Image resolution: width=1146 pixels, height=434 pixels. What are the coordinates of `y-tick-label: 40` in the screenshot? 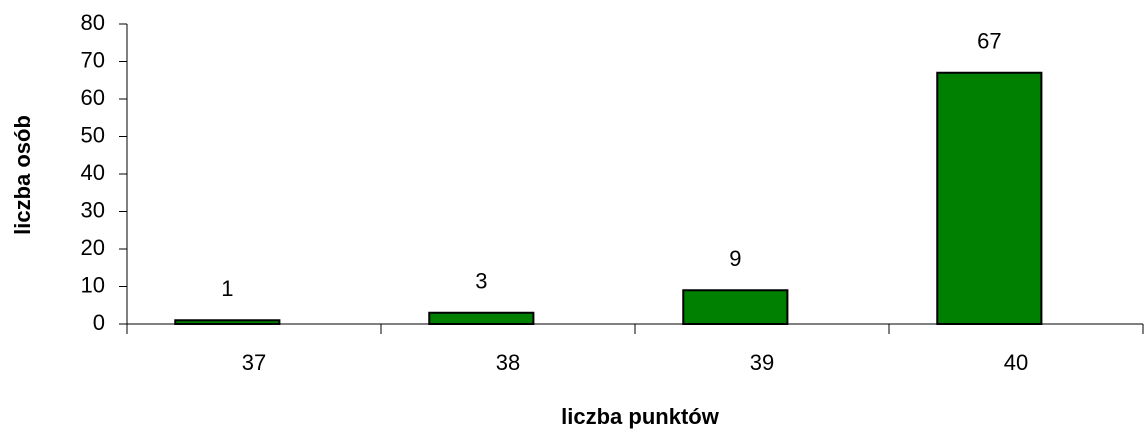 It's located at (93, 172).